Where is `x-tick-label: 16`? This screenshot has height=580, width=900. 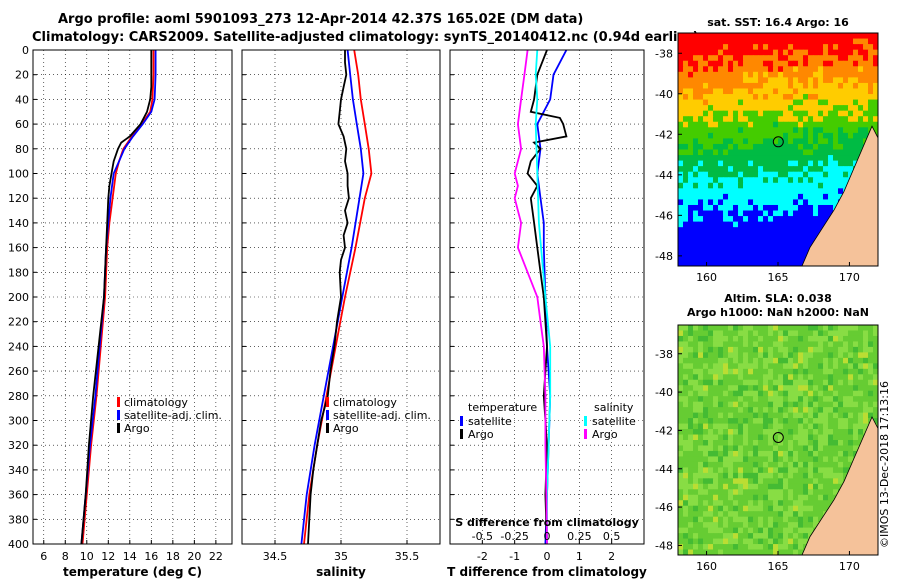 x-tick-label: 16 is located at coordinates (151, 556).